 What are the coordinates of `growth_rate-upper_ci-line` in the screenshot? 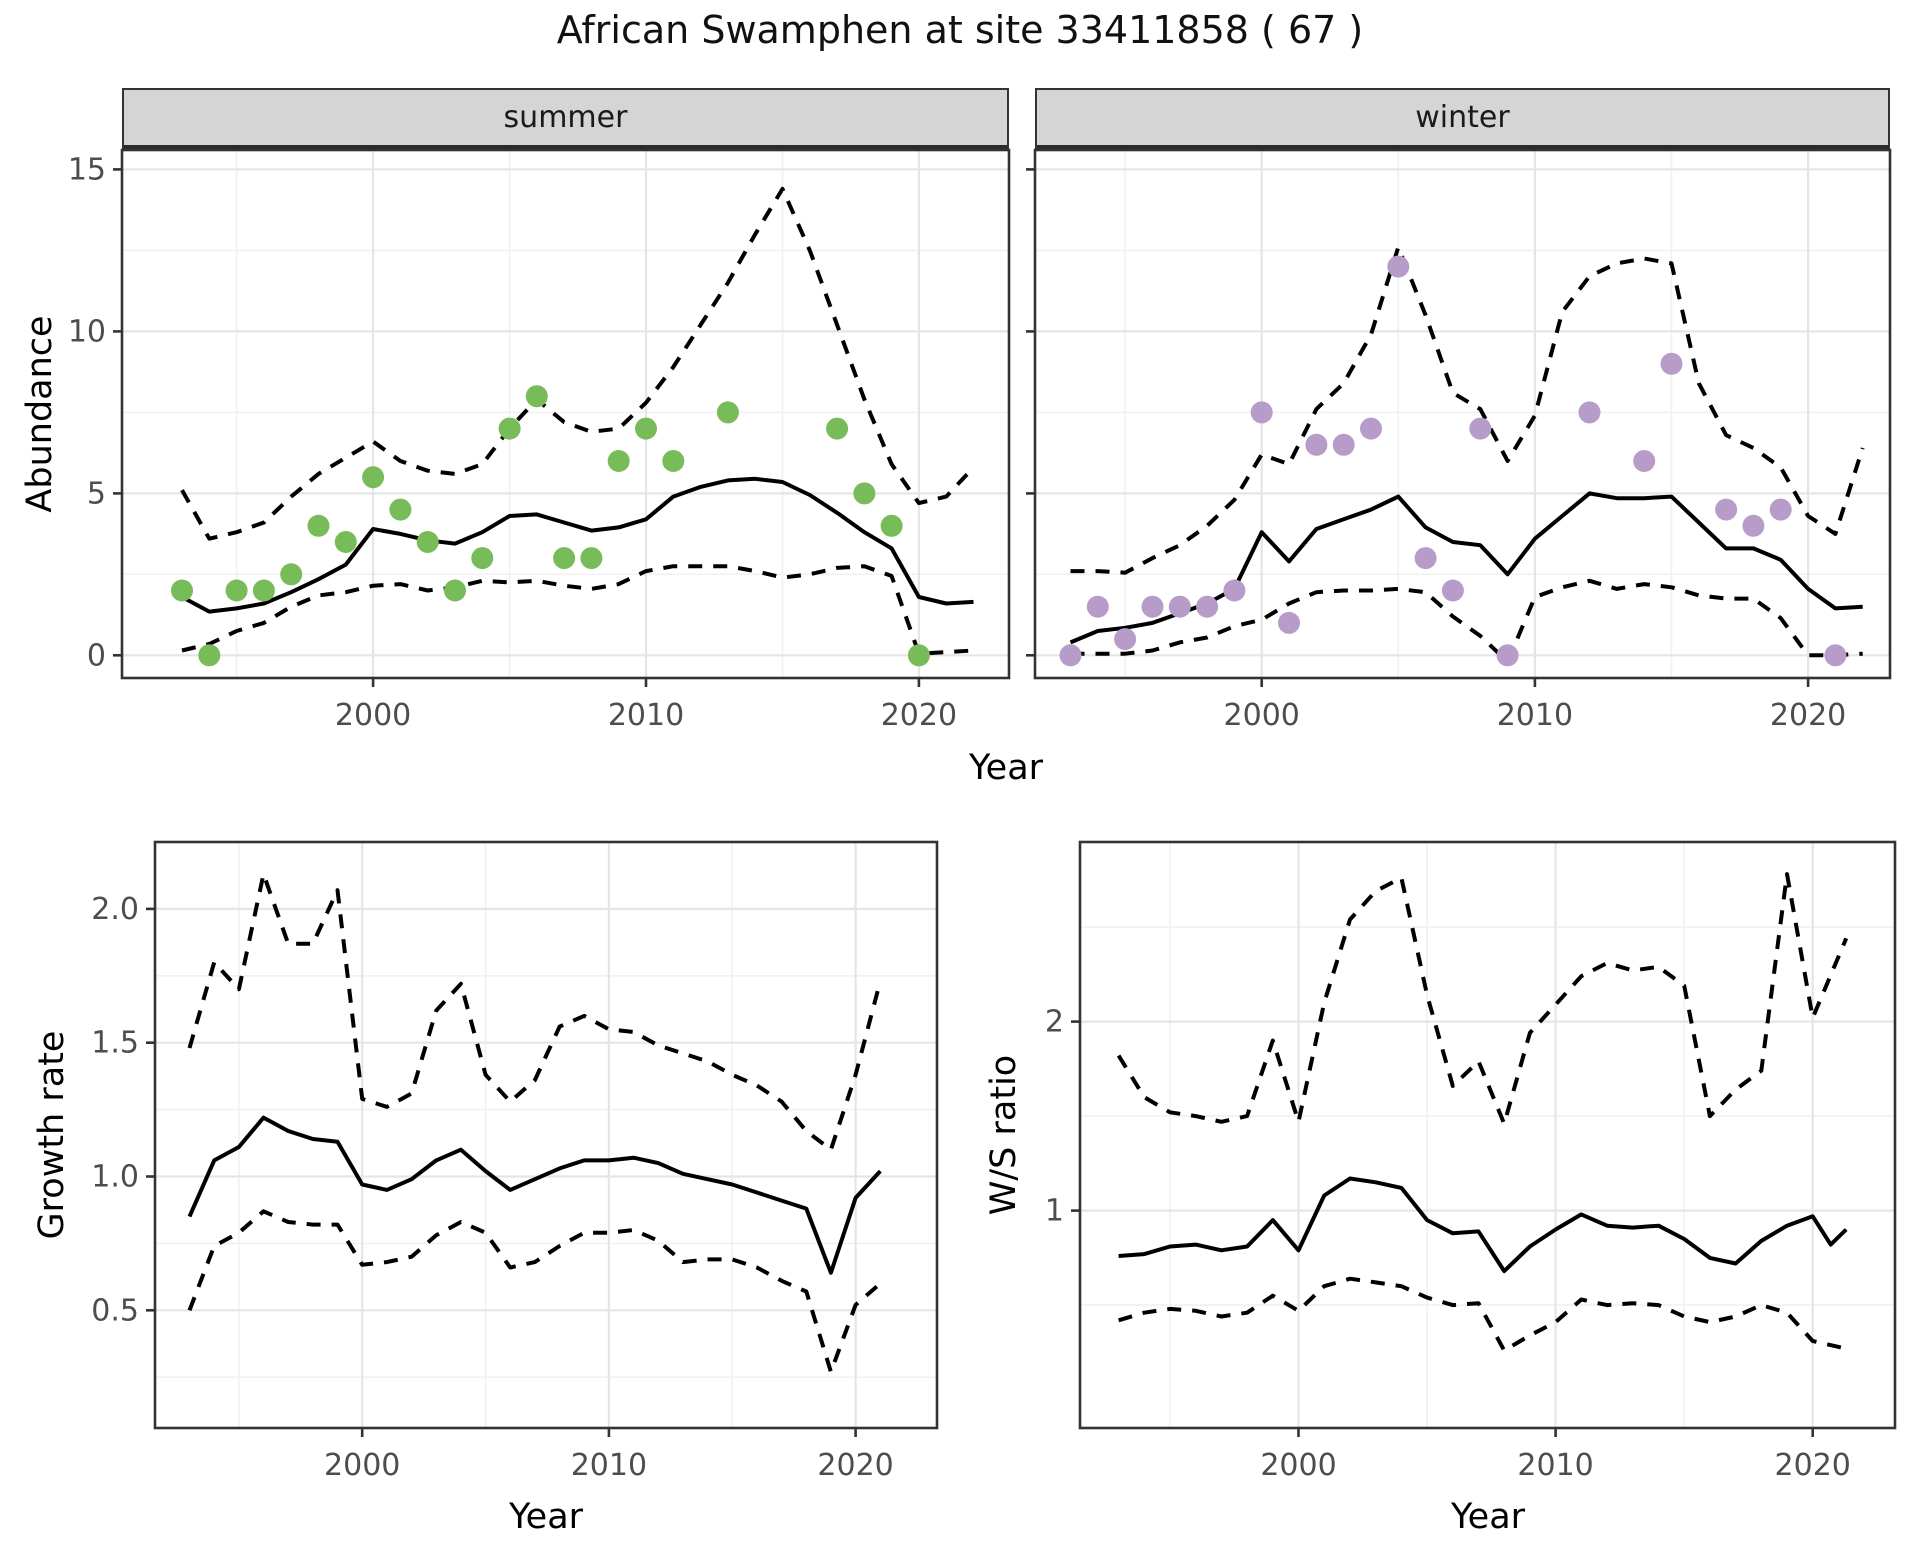 It's located at (535, 1012).